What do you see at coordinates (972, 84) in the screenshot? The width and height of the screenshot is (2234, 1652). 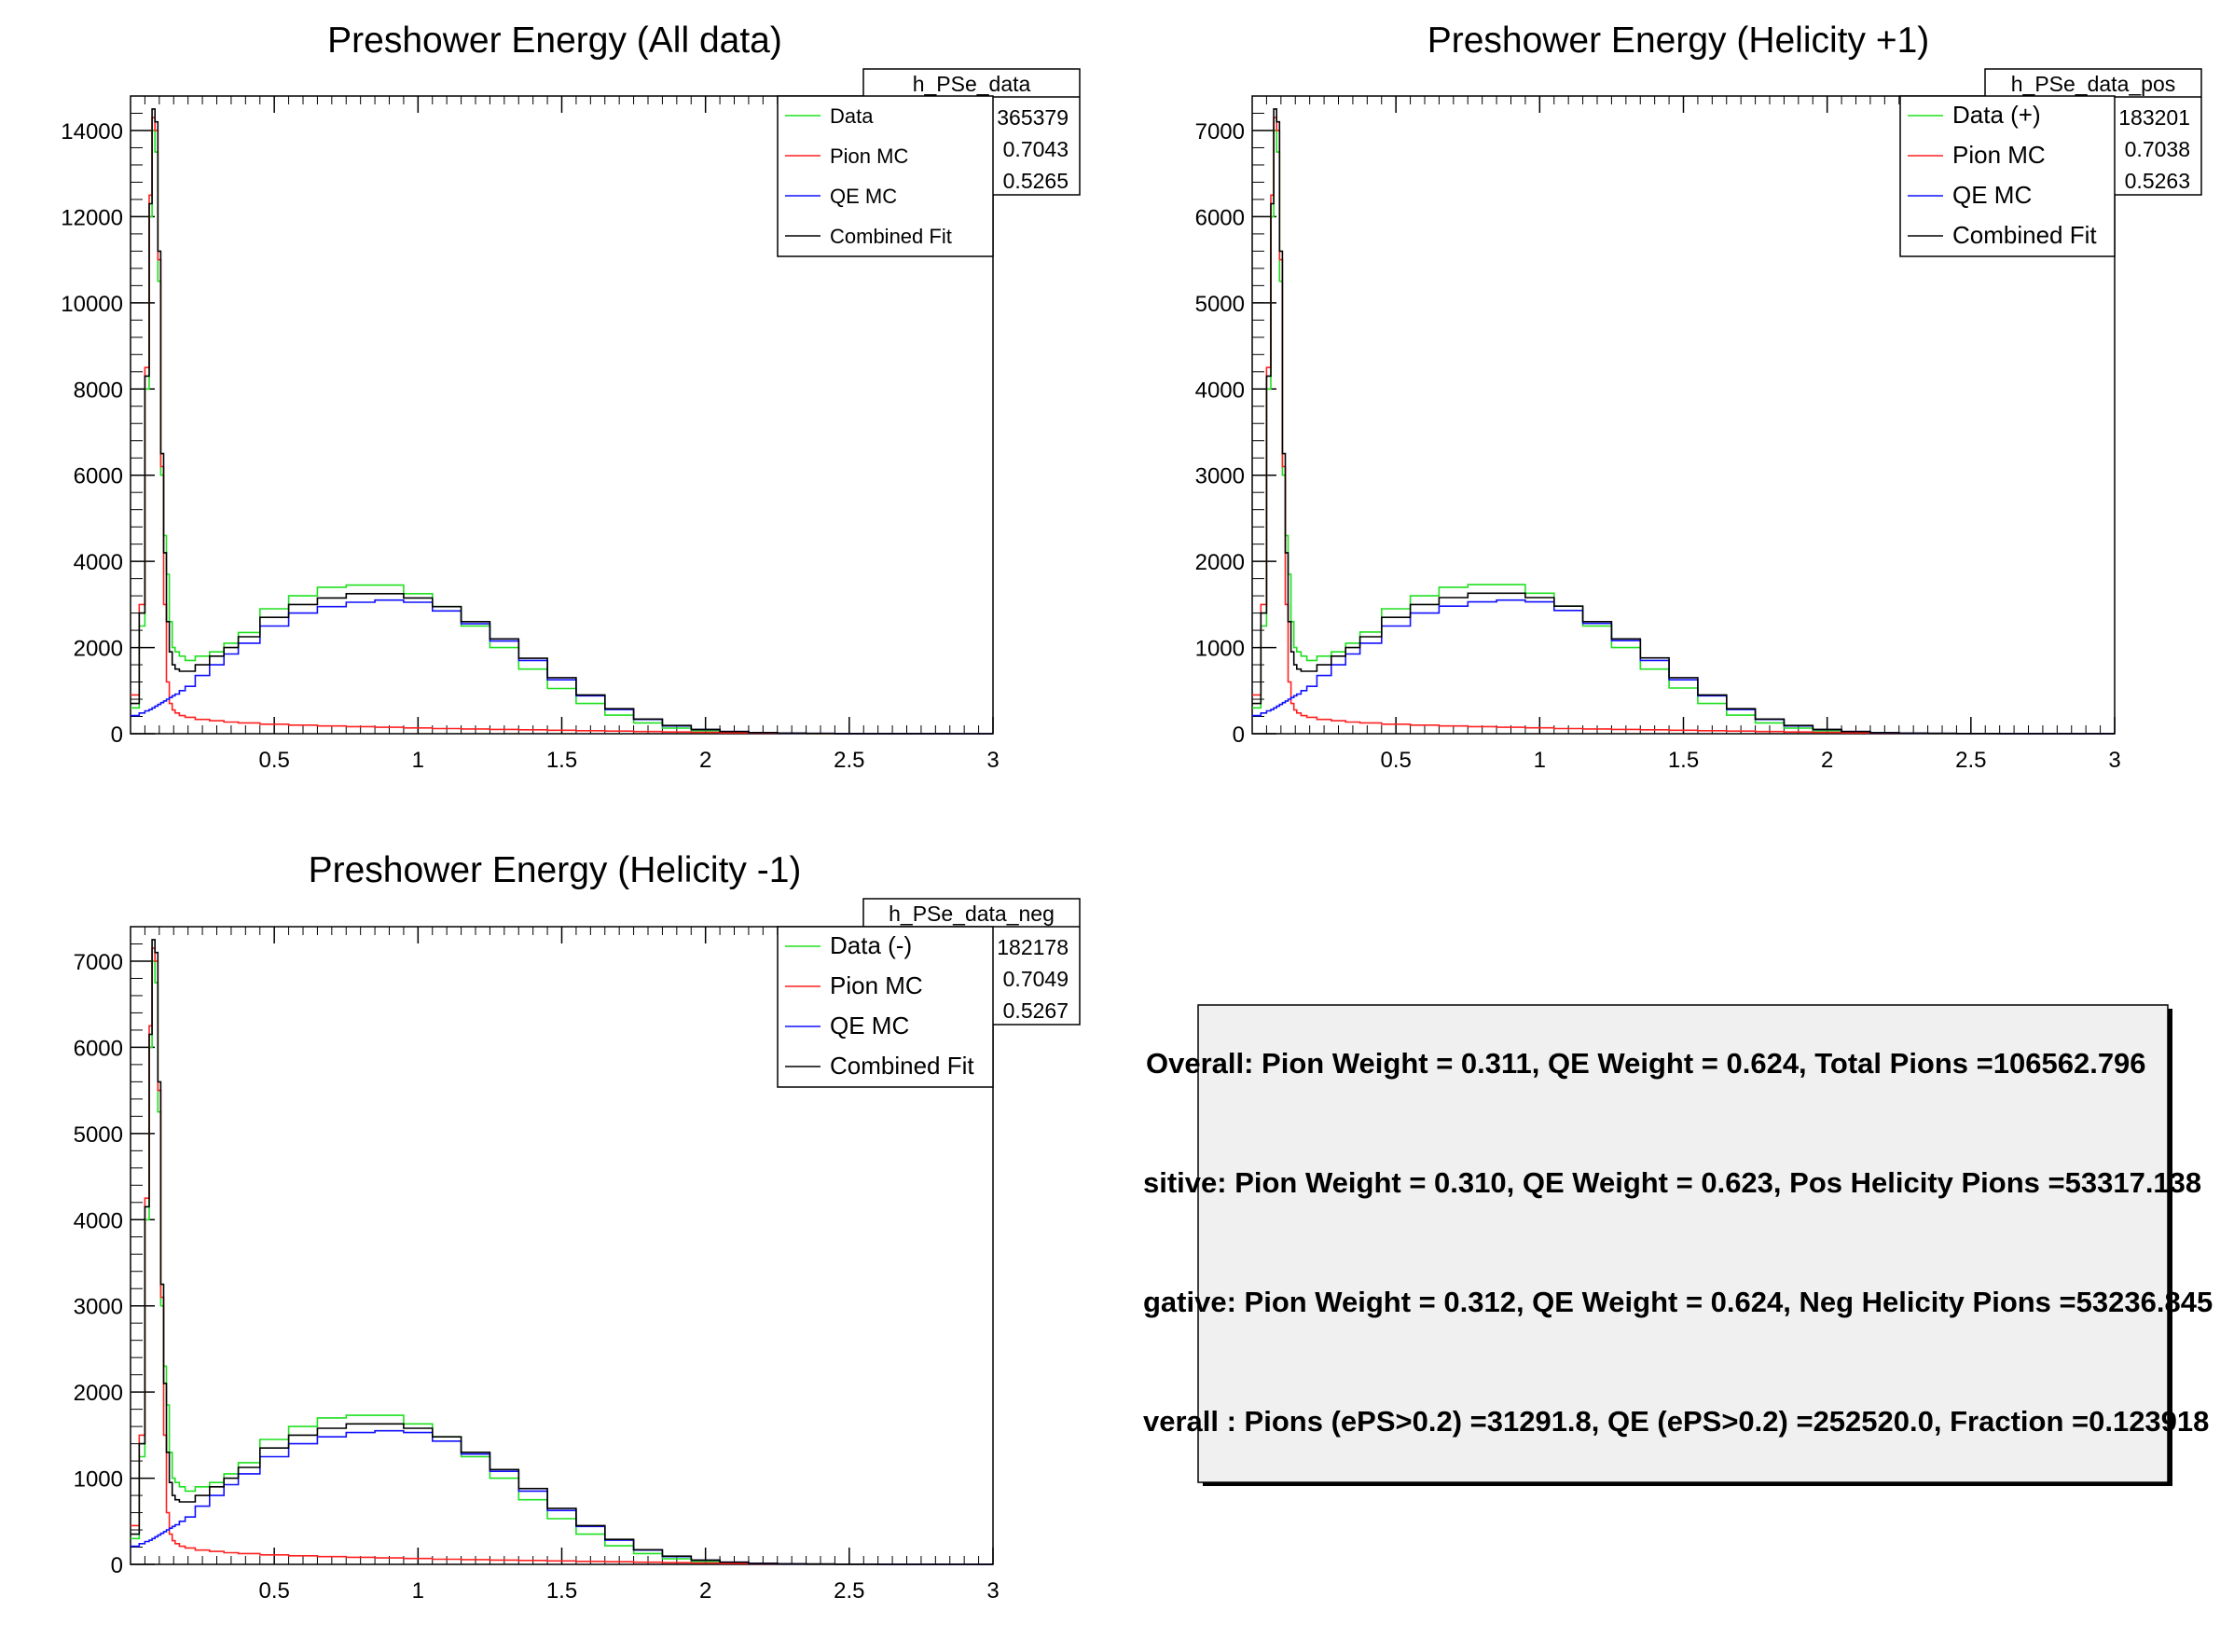 I see `stats-name: h_PSe_data` at bounding box center [972, 84].